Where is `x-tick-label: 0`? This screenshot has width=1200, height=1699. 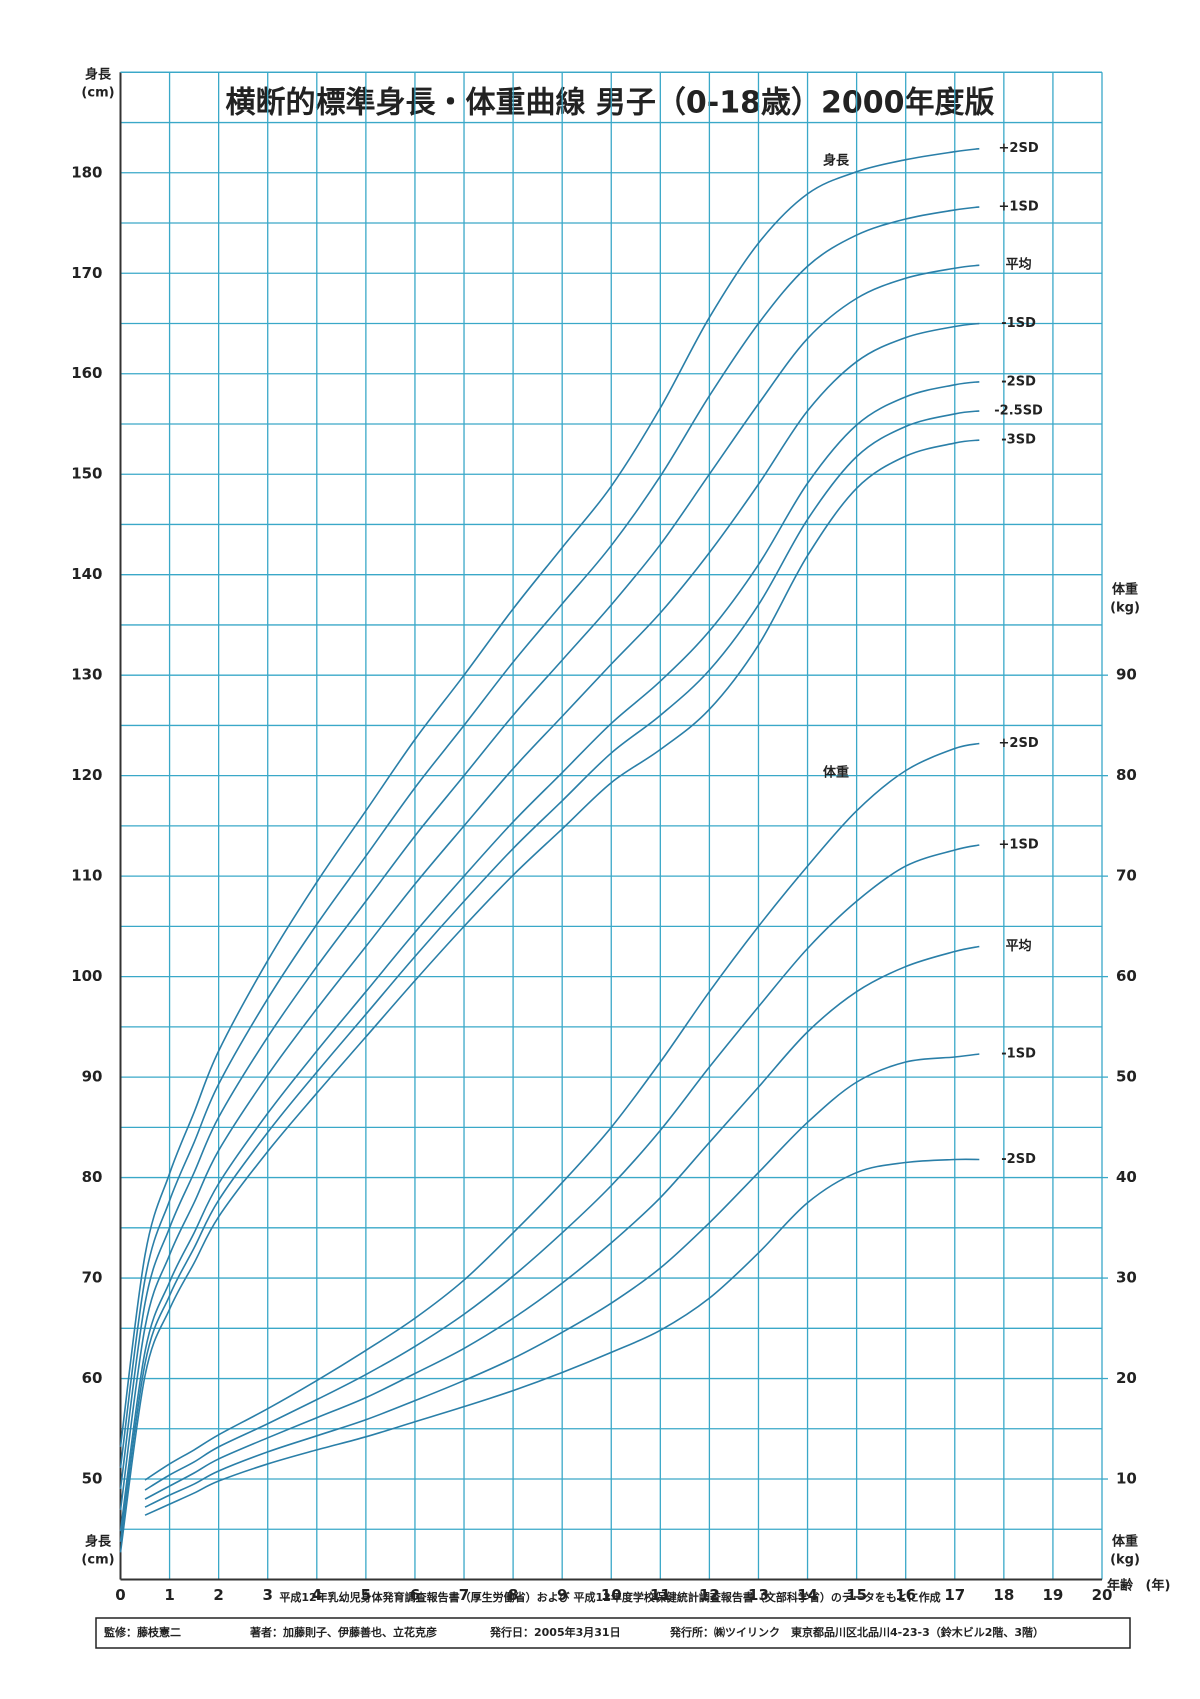 x-tick-label: 0 is located at coordinates (120, 1595).